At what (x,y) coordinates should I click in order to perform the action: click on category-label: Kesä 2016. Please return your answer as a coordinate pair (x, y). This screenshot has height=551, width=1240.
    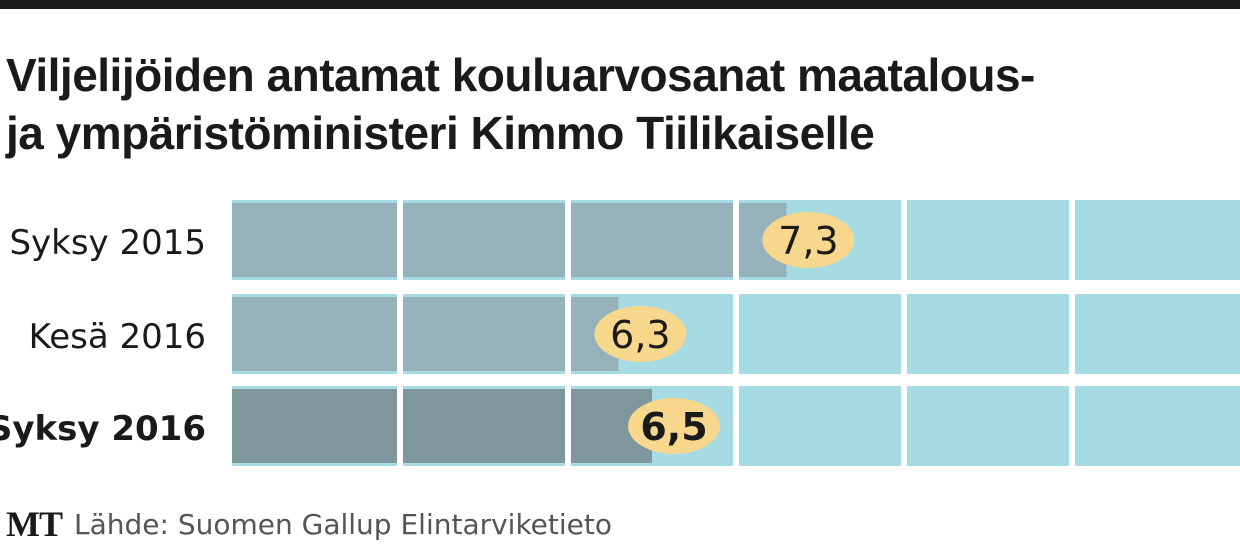
    Looking at the image, I should click on (117, 337).